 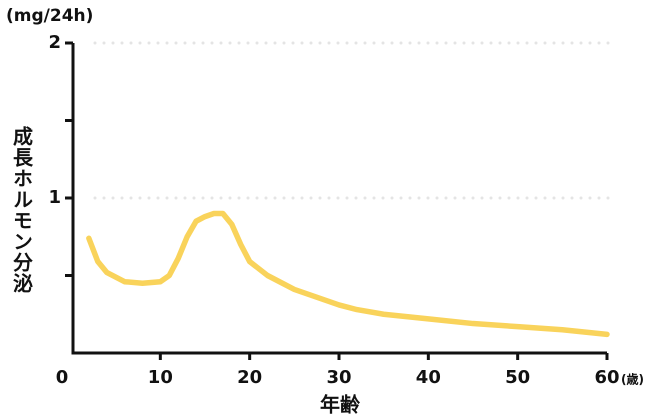 What do you see at coordinates (62, 377) in the screenshot?
I see `x-tick-label: 0` at bounding box center [62, 377].